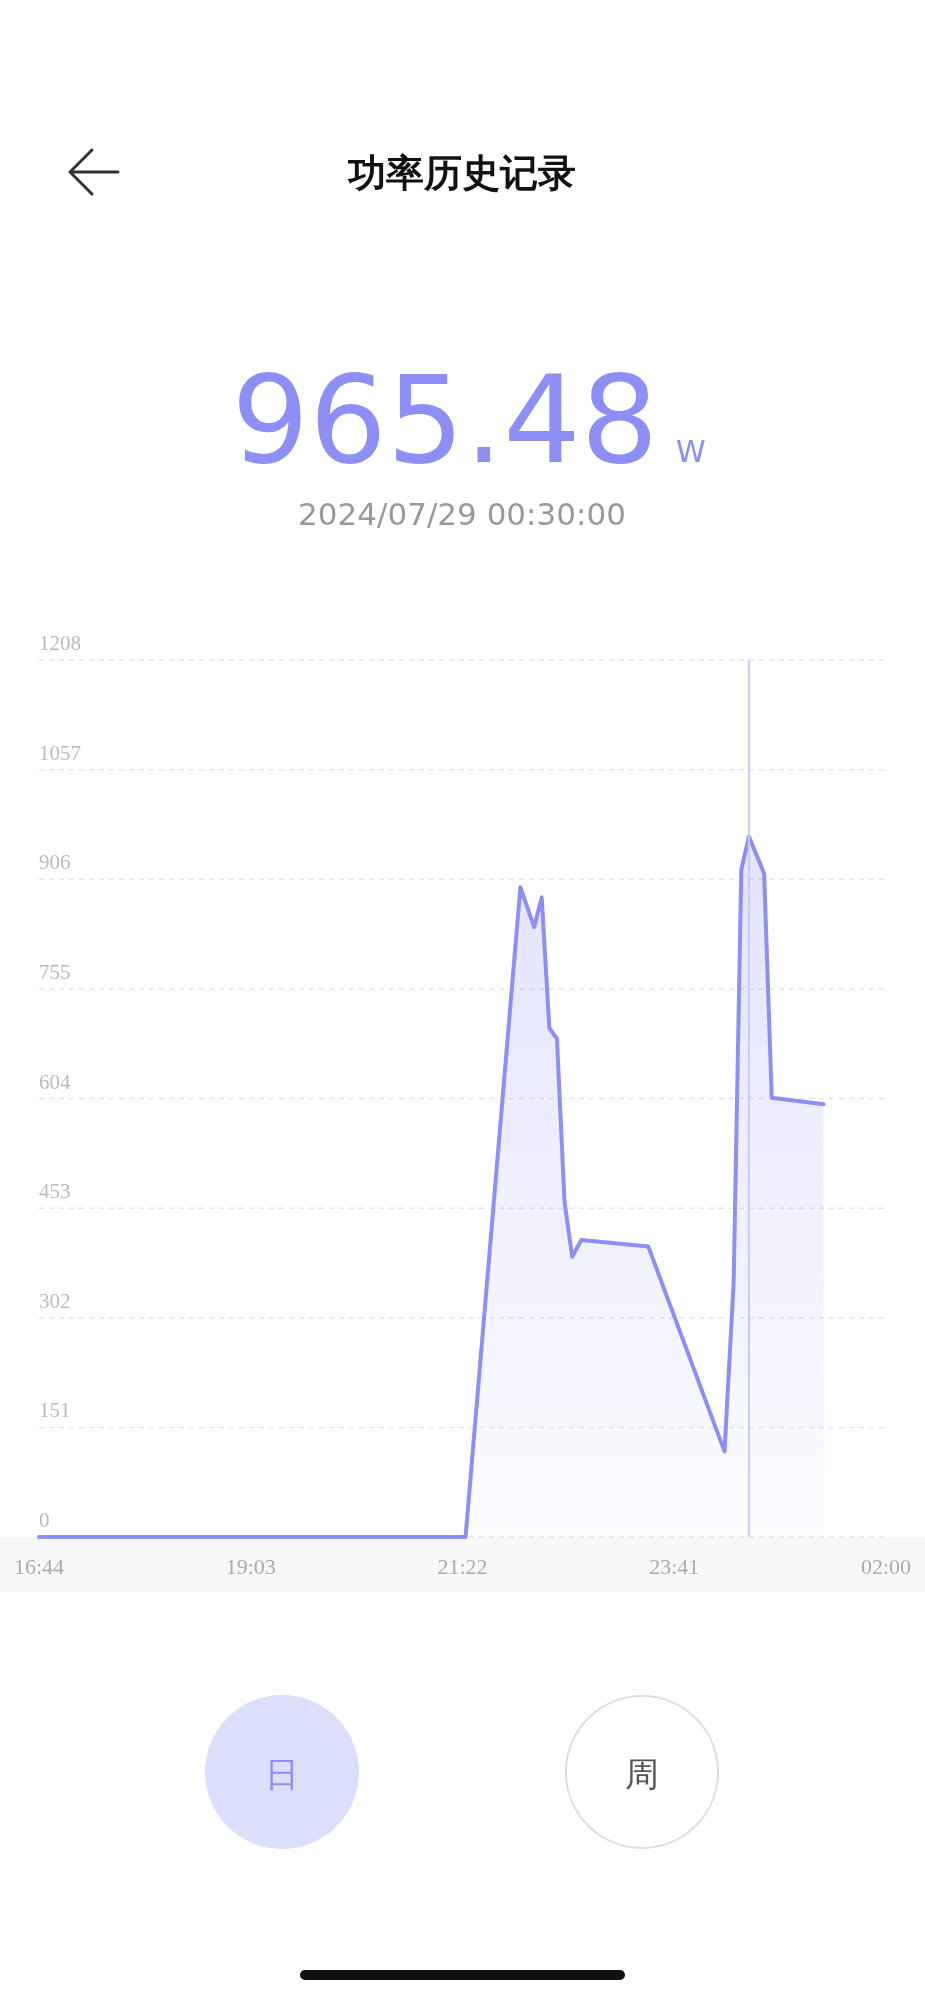  Describe the element at coordinates (60, 752) in the screenshot. I see `y-tick-label: 1057` at that location.